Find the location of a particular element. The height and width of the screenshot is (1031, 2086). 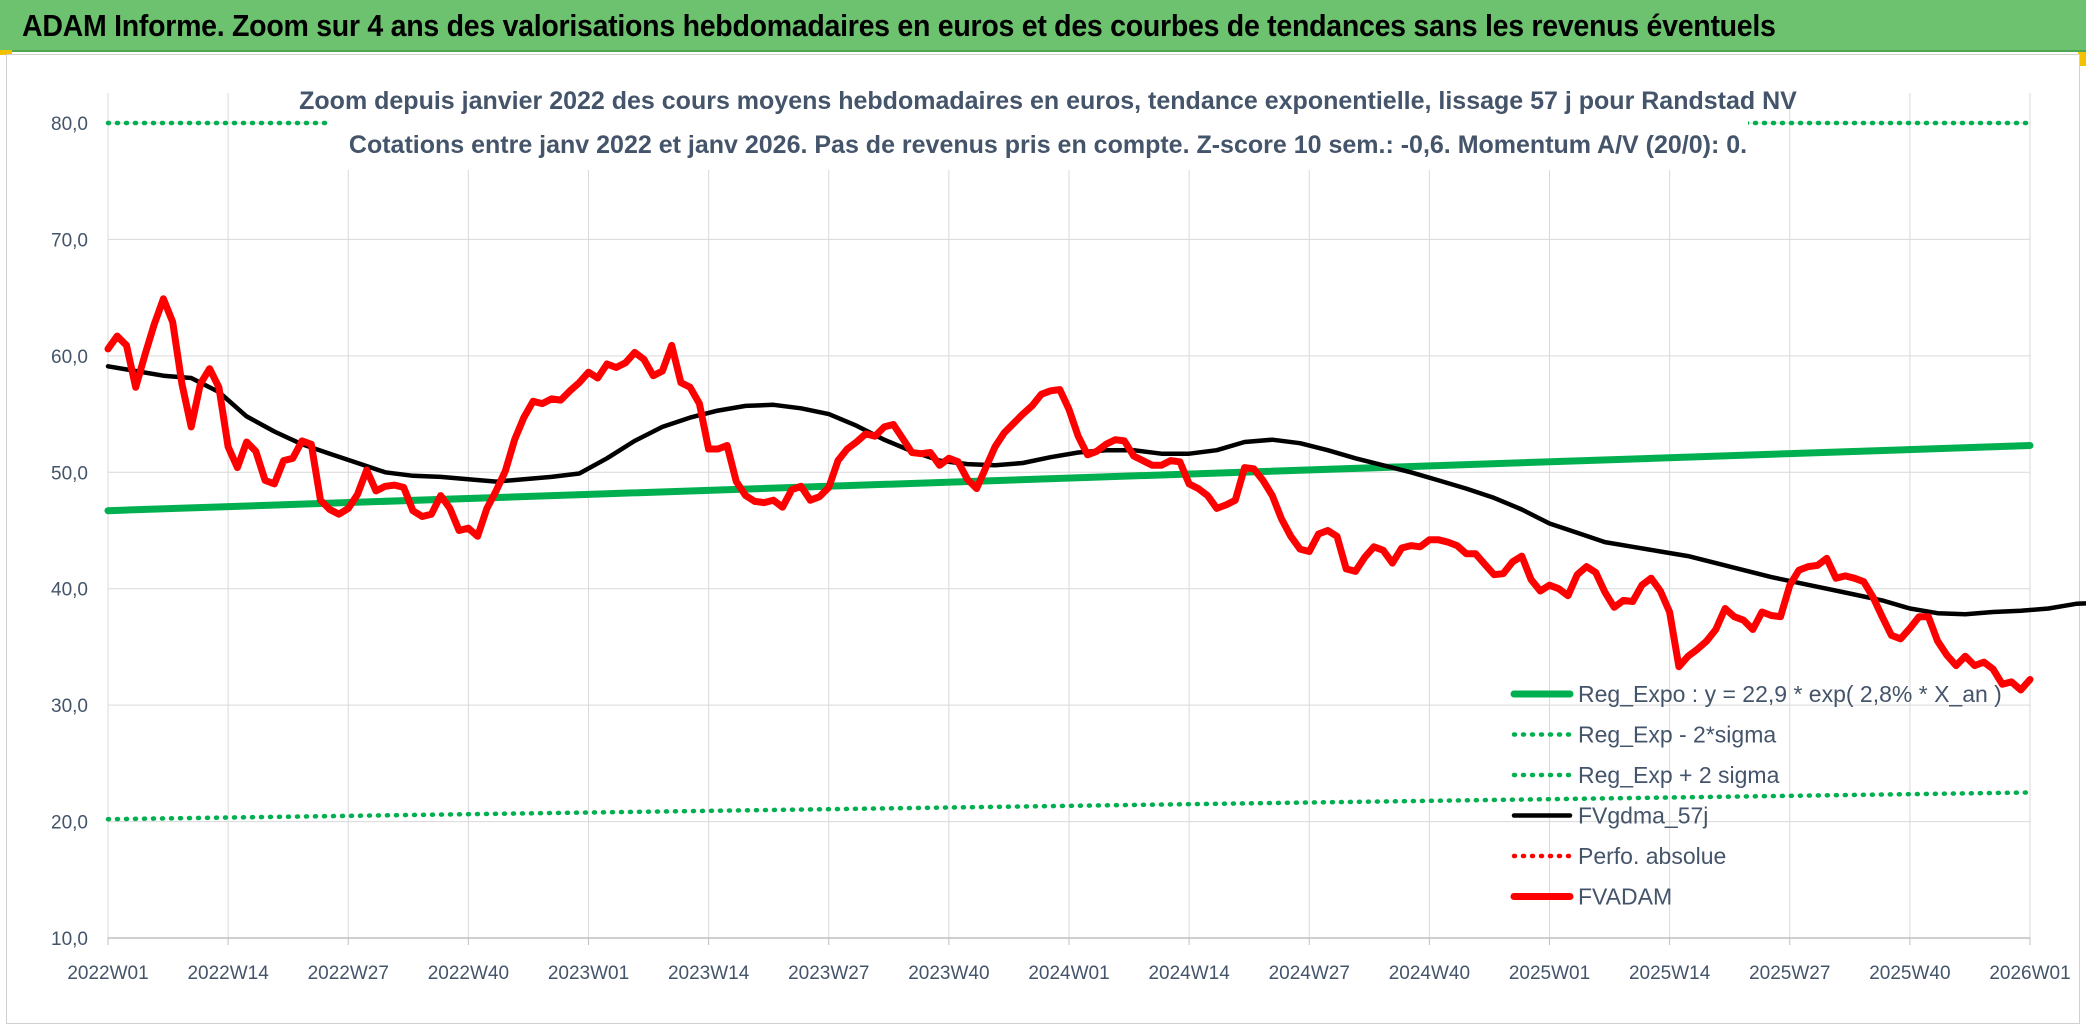

legend-label-reg-exp-plus-2sigma: Reg_Exp + 2 sigma is located at coordinates (1679, 775).